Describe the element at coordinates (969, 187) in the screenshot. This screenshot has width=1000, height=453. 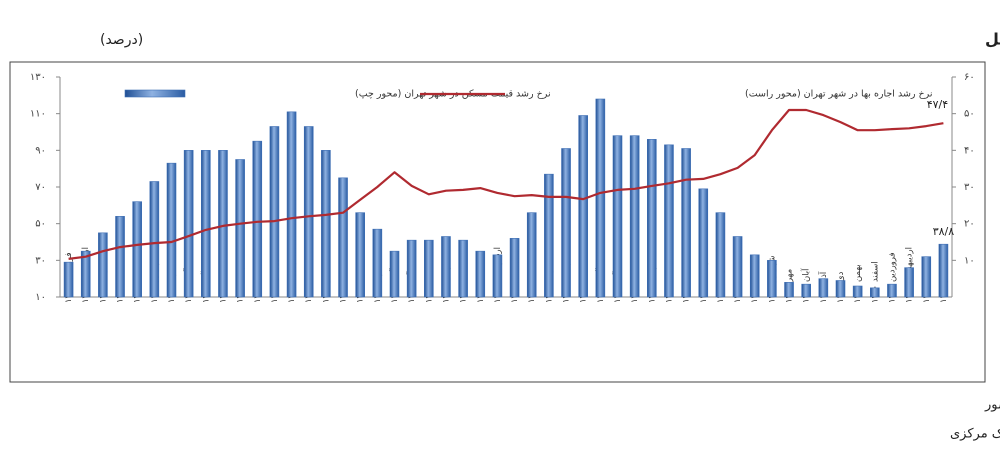
I see `y2-tick-label: ۳۰` at that location.